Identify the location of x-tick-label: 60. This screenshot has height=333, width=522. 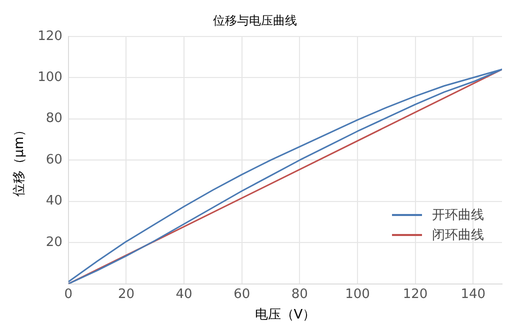
(242, 294).